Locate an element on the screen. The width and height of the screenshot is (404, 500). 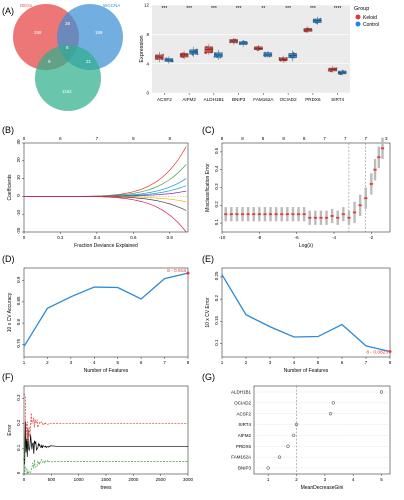
top-tick-label: 7 is located at coordinates (365, 138).